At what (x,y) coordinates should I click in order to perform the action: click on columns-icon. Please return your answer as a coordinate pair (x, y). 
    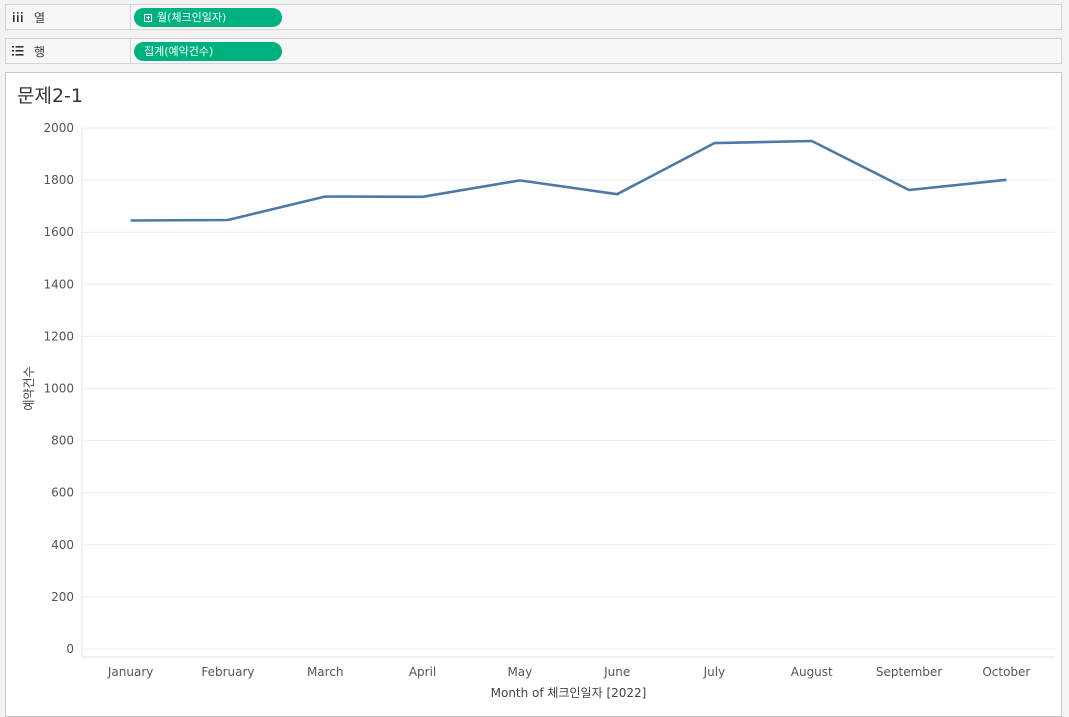
    Looking at the image, I should click on (21, 17).